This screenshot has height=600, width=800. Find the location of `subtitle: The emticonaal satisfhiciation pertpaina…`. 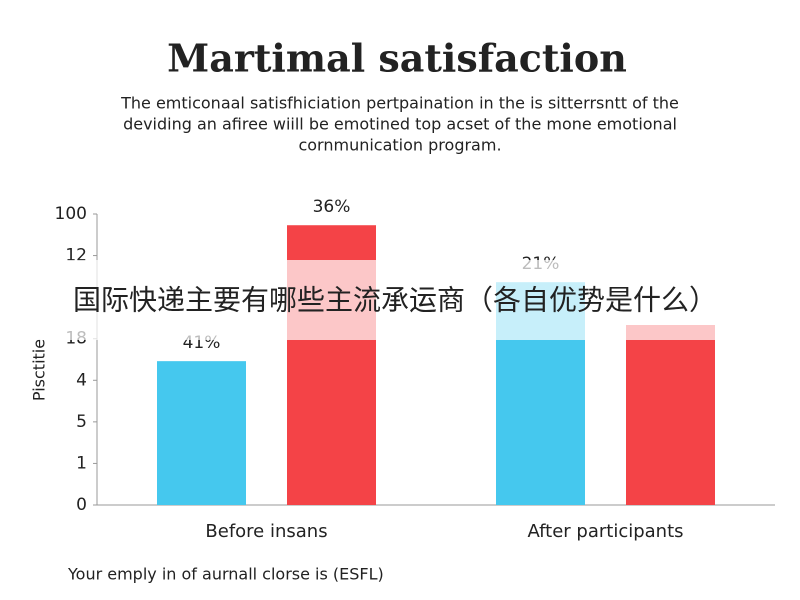

subtitle: The emticonaal satisfhiciation pertpaina… is located at coordinates (399, 103).